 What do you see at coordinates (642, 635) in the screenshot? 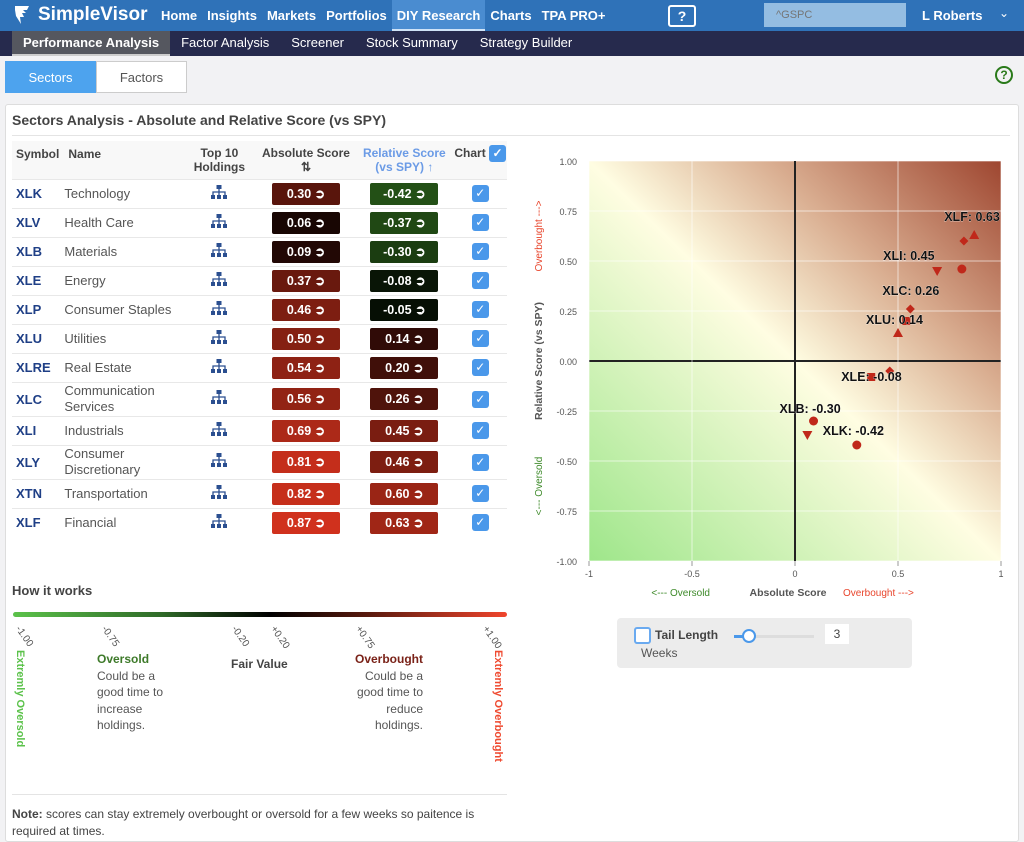
I see `tail-length-checkbox` at bounding box center [642, 635].